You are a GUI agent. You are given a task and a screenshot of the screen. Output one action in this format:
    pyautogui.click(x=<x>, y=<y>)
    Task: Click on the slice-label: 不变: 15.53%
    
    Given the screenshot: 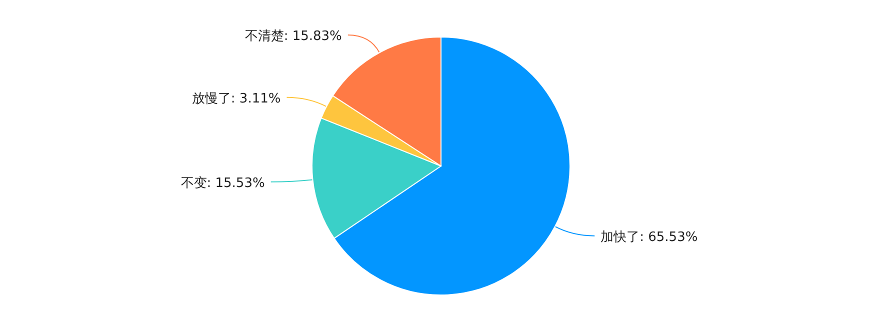 What is the action you would take?
    pyautogui.click(x=222, y=183)
    